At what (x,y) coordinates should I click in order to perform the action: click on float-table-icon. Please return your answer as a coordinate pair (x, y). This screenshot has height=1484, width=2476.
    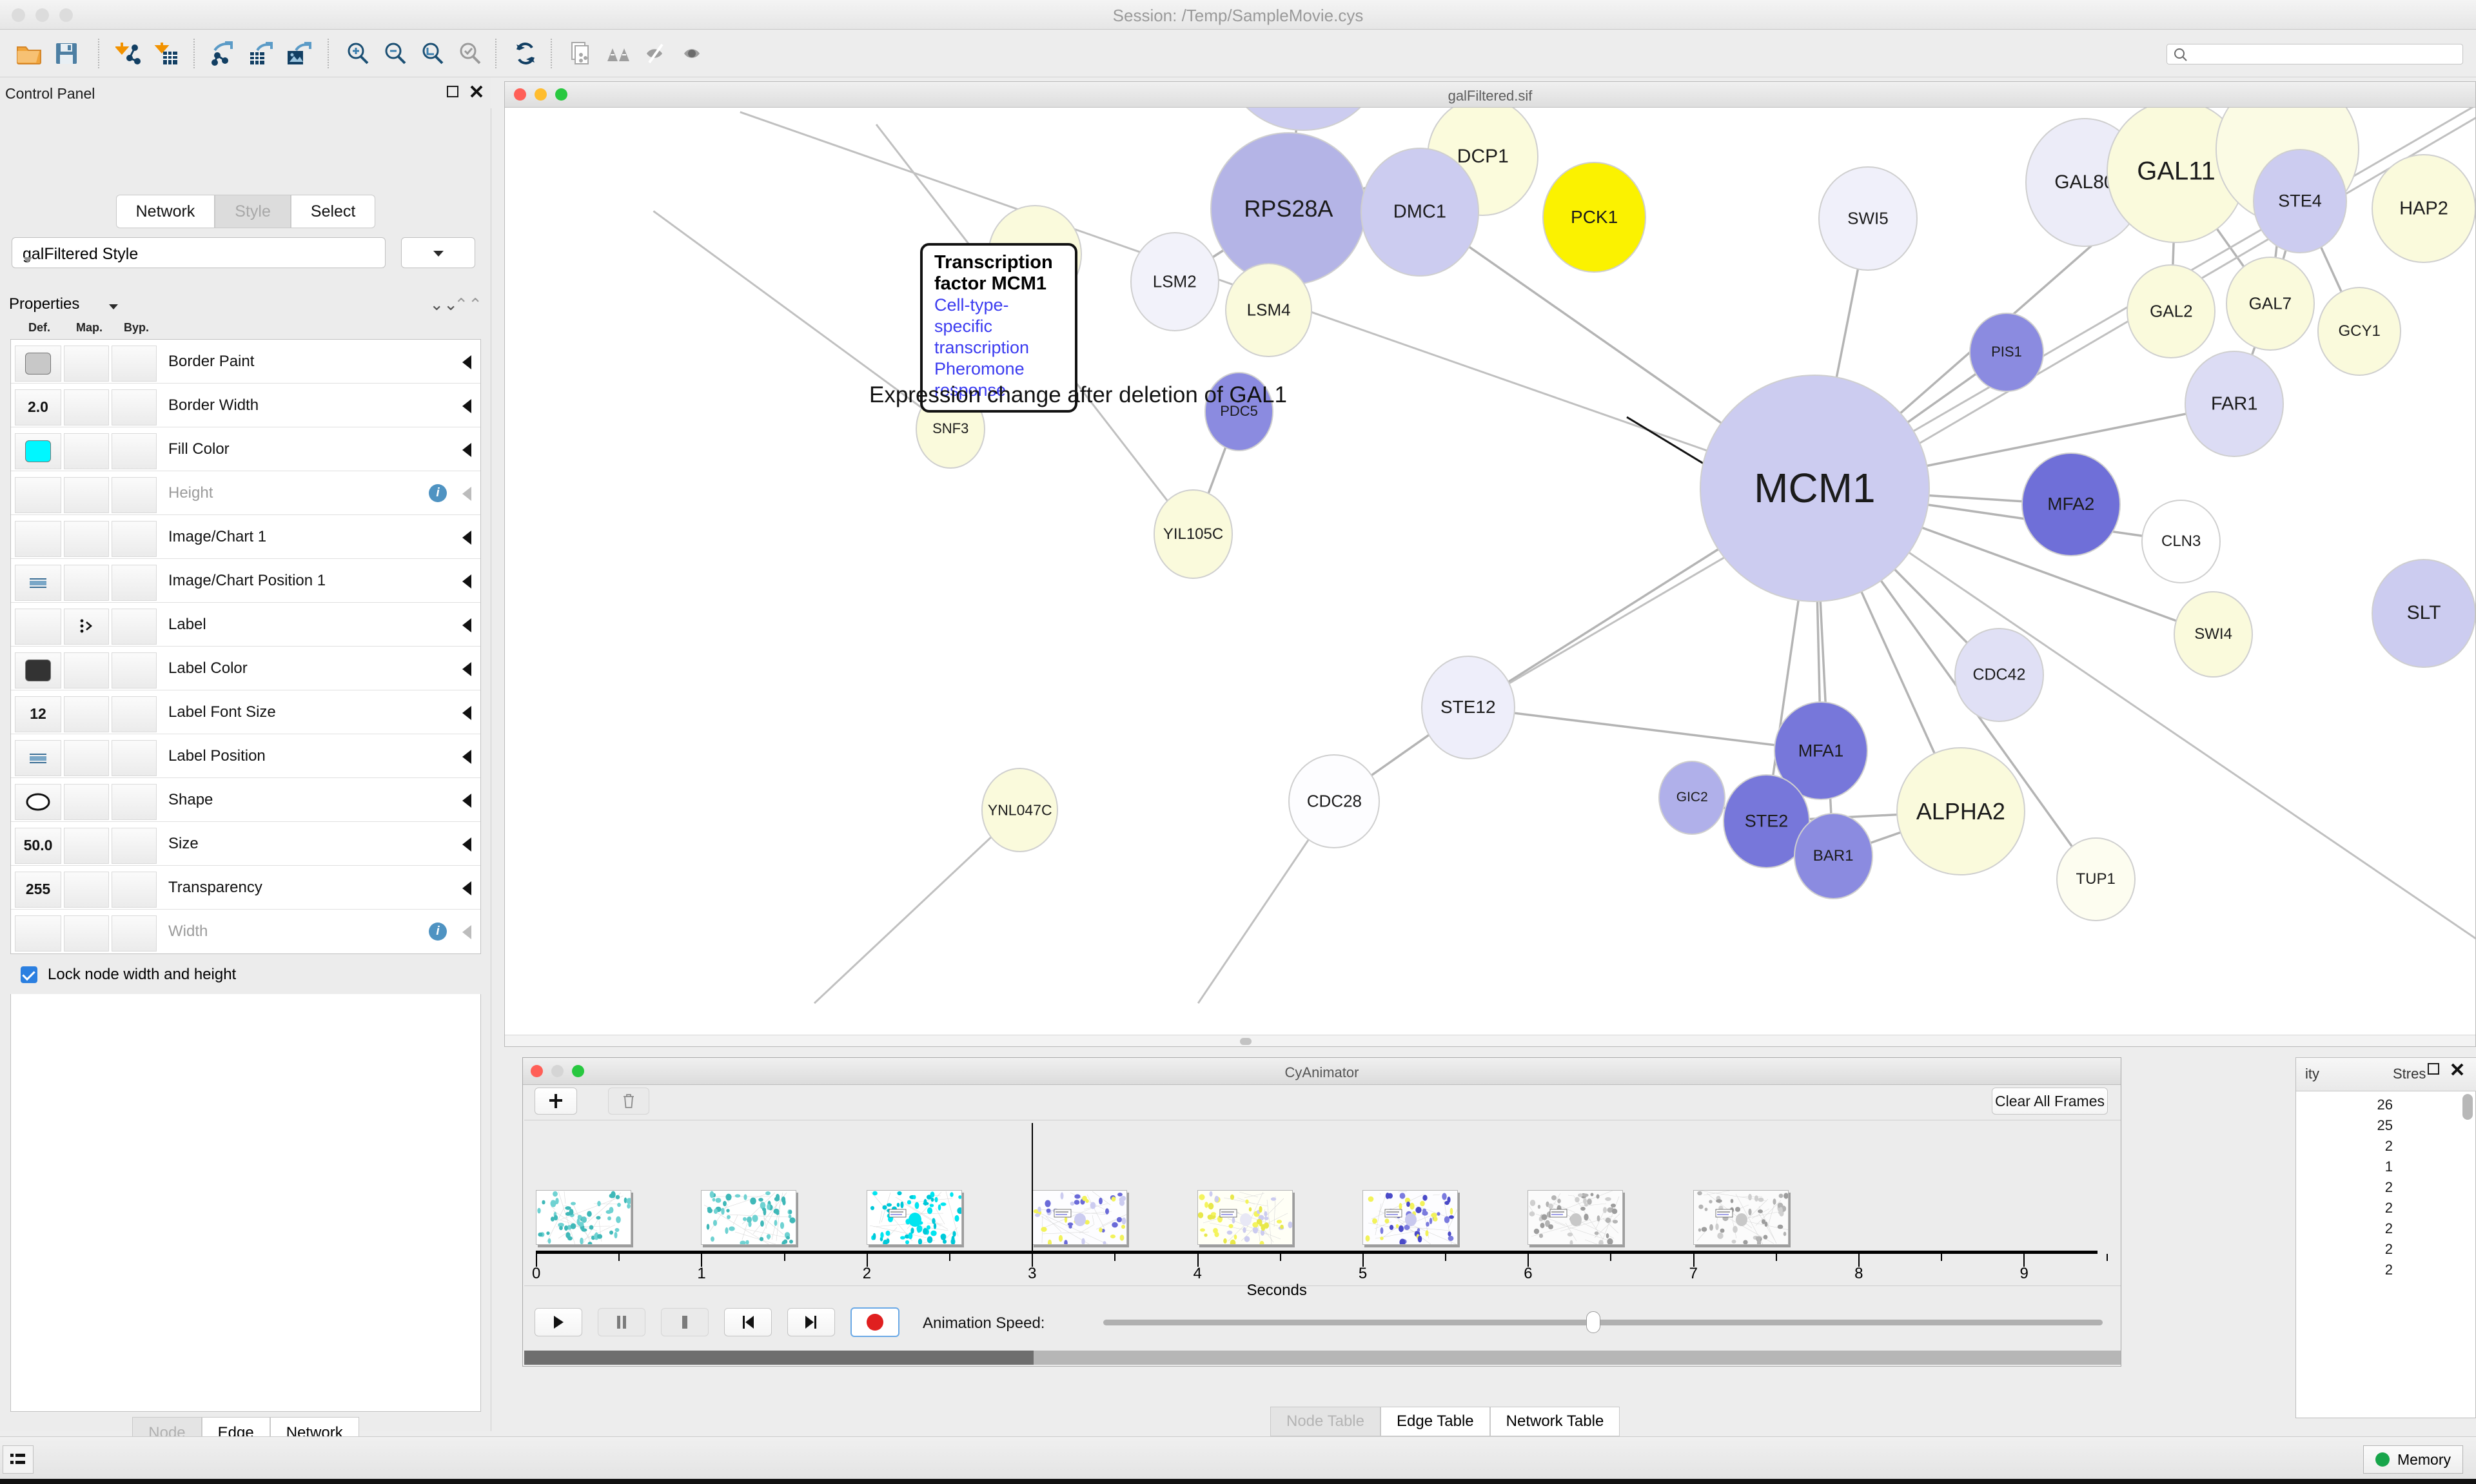
    Looking at the image, I should click on (2433, 1071).